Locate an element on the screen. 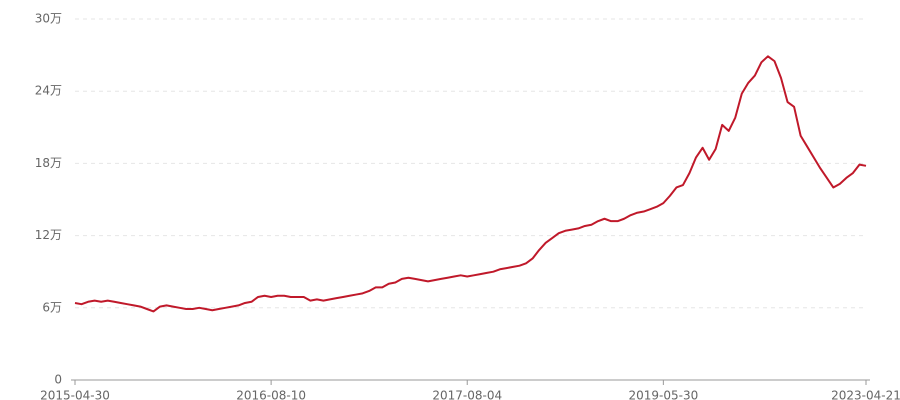 Image resolution: width=900 pixels, height=400 pixels. x-tick-label: 2019-05-30 is located at coordinates (663, 394).